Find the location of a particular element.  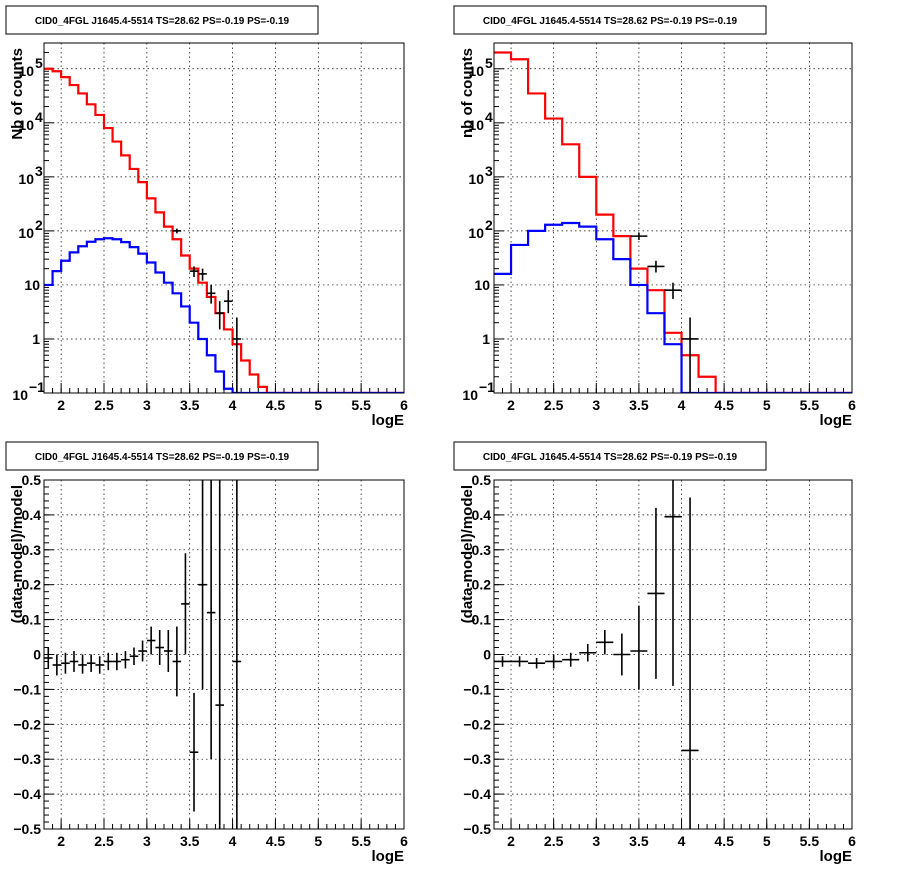

y-tick-label: 0.5 is located at coordinates (482, 480).